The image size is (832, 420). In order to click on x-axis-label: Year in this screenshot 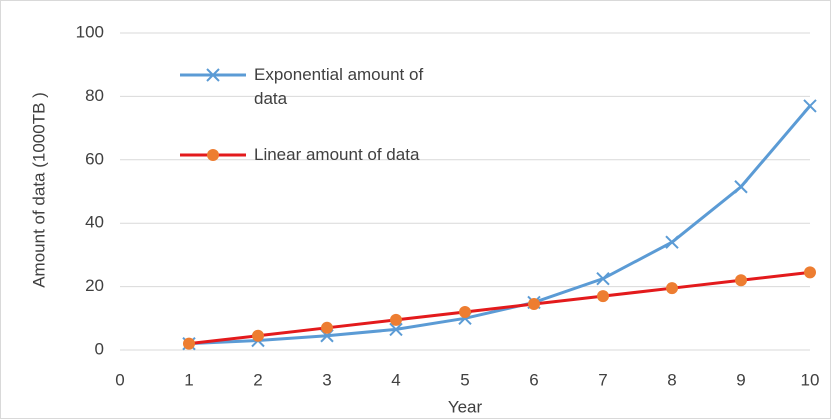, I will do `click(465, 406)`.